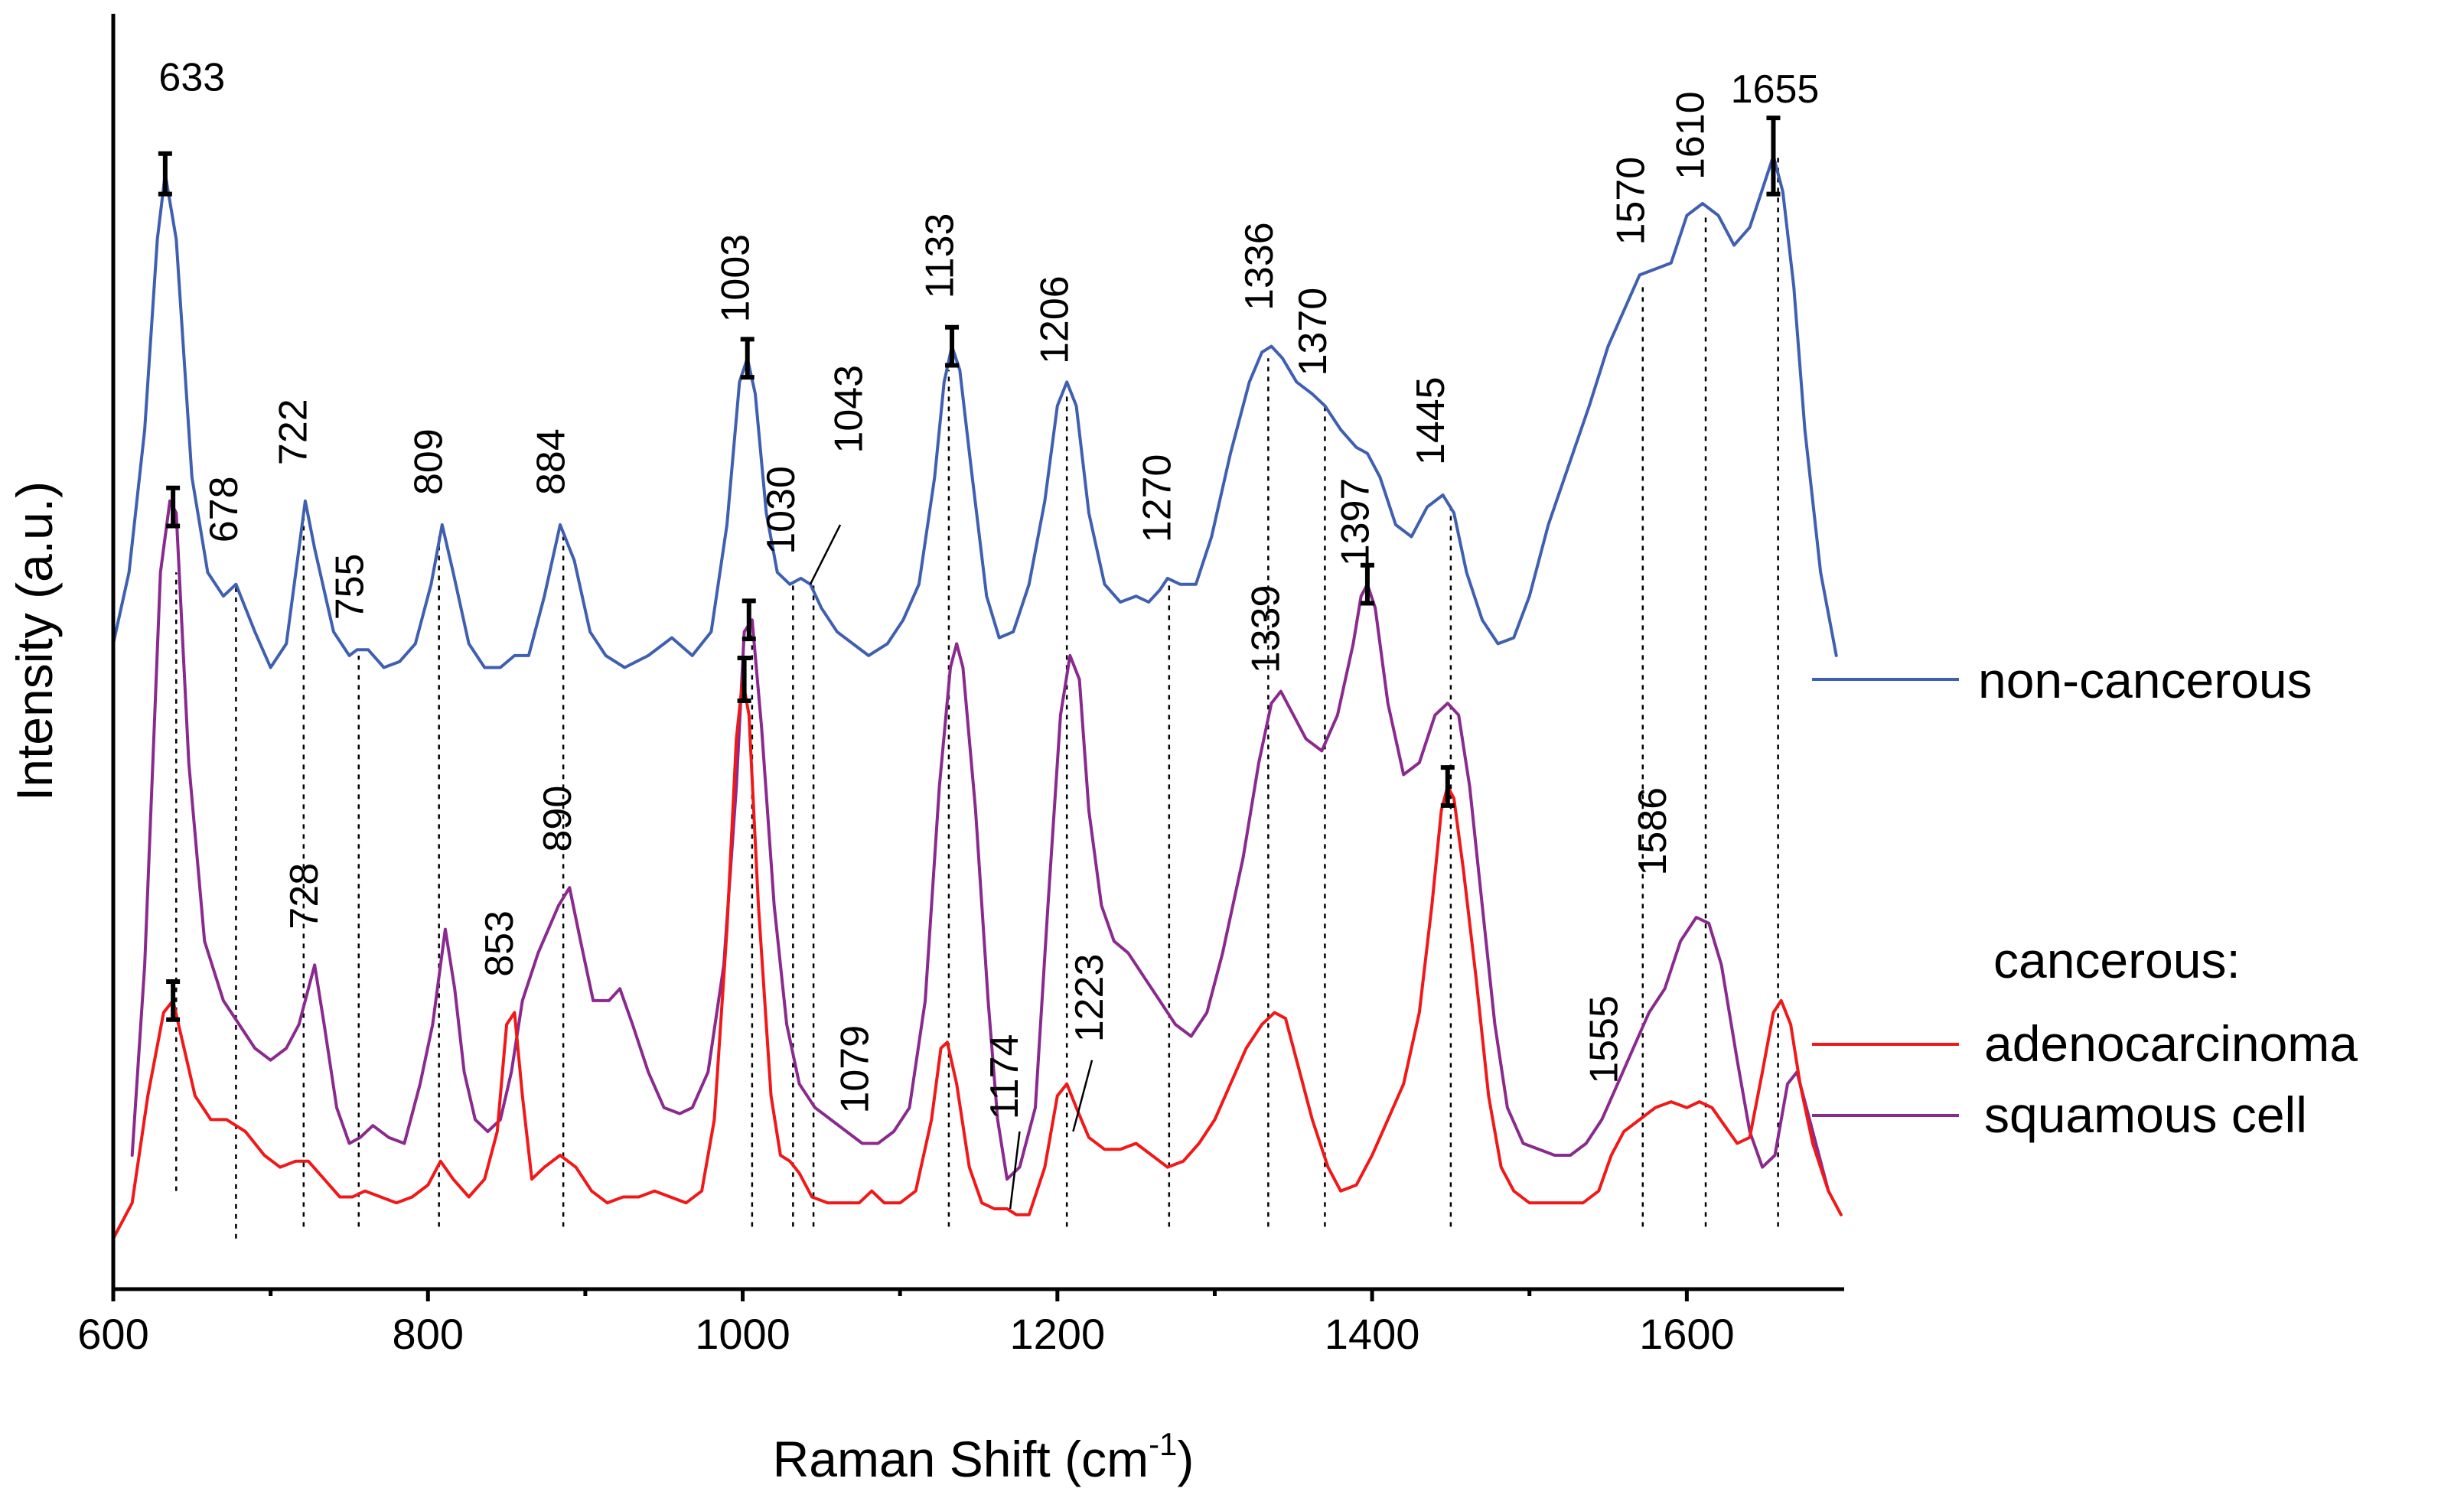 Image resolution: width=2464 pixels, height=1498 pixels. Describe the element at coordinates (1157, 498) in the screenshot. I see `peak-label-1270: 1270` at that location.